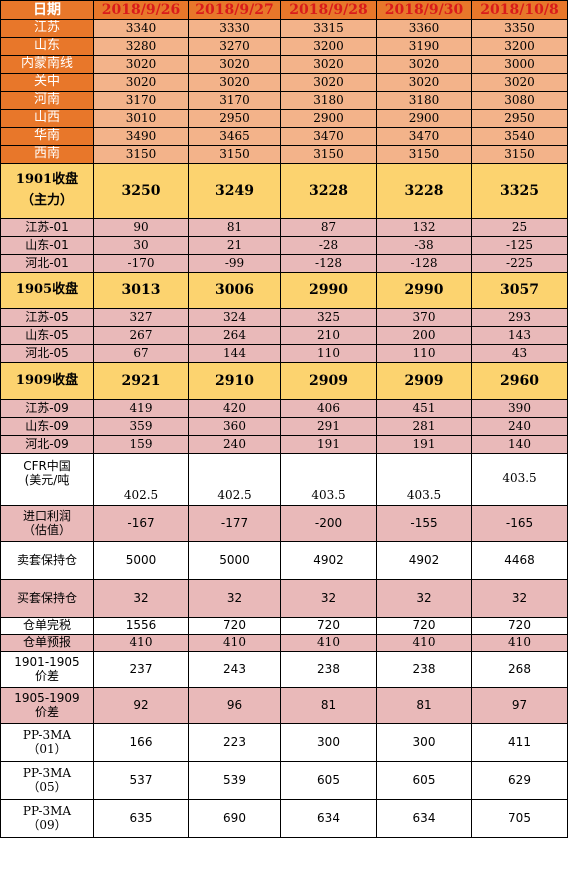 The height and width of the screenshot is (869, 568). Describe the element at coordinates (47, 643) in the screenshot. I see `row-label: 仓单预报` at that location.